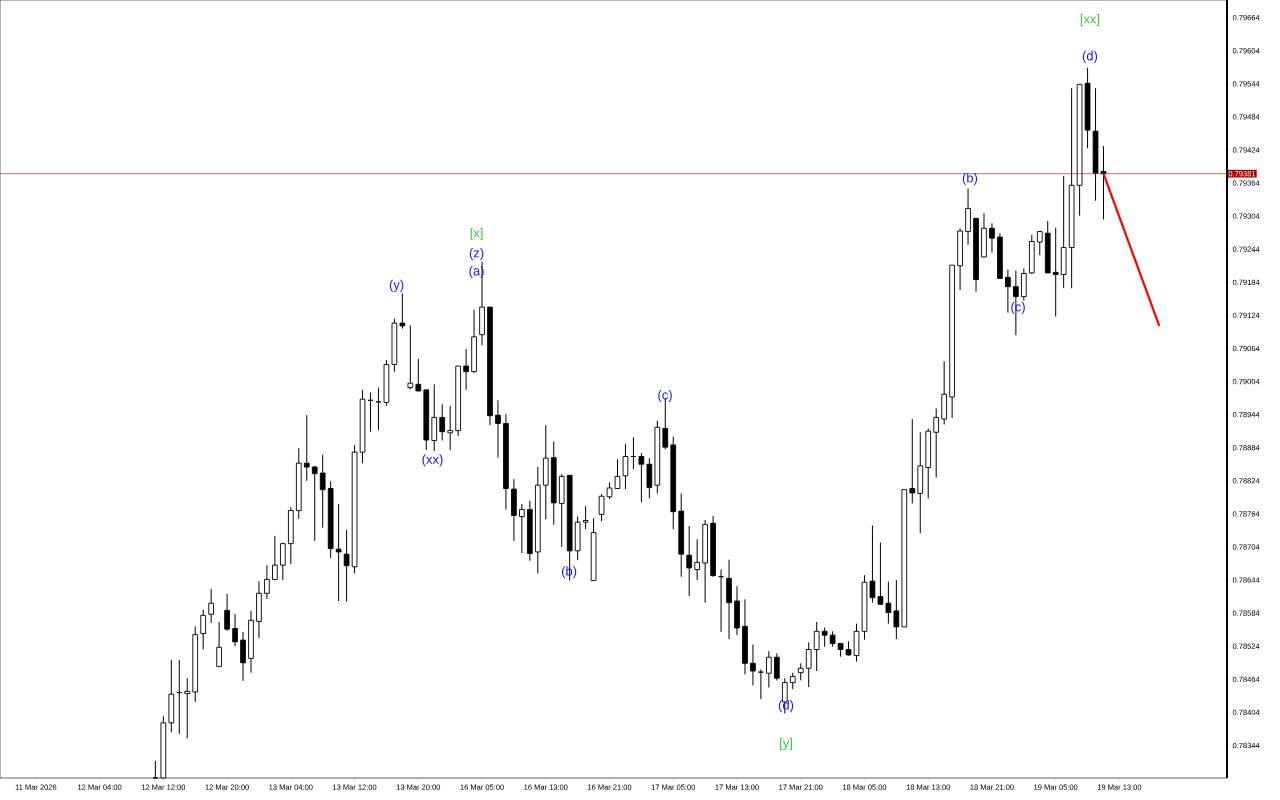  Describe the element at coordinates (786, 744) in the screenshot. I see `annotation: [y]` at that location.